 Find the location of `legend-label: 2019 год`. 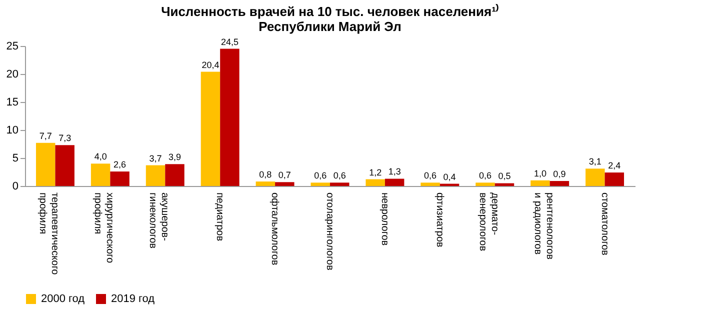

legend-label: 2019 год is located at coordinates (133, 299).